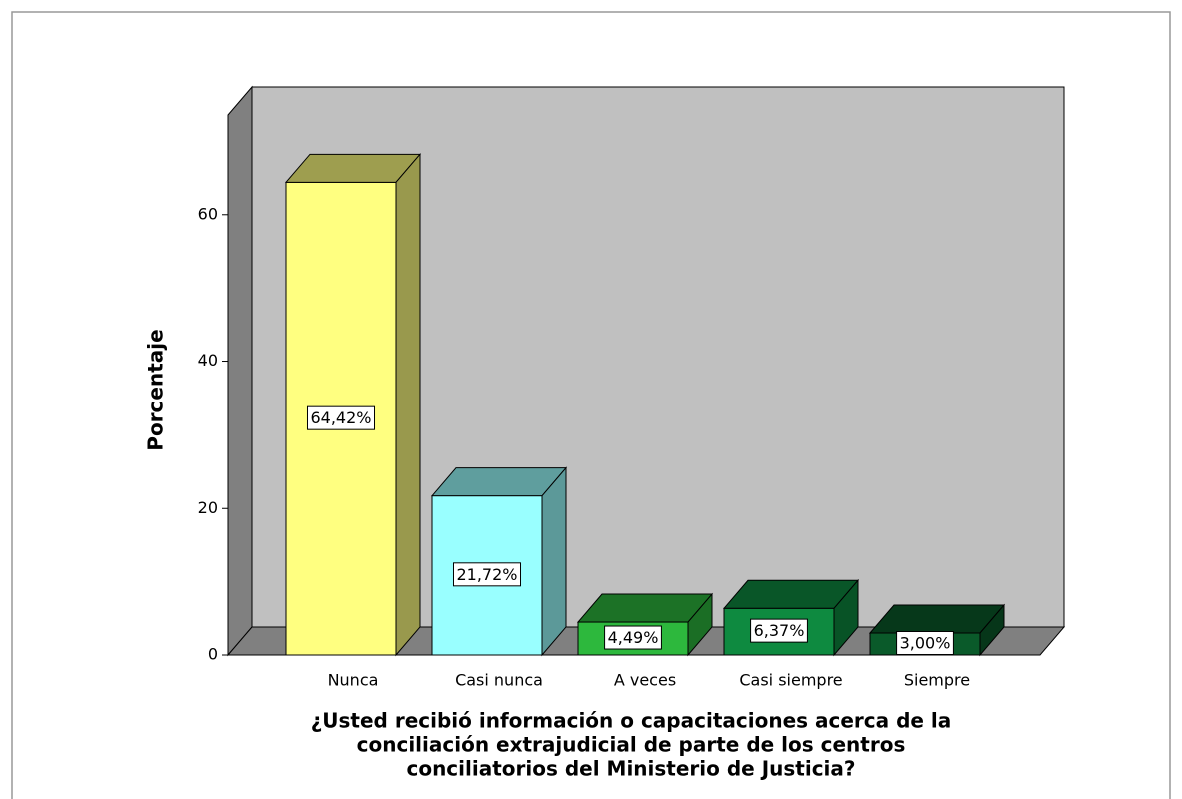  I want to click on y-tick-label: 0, so click(213, 654).